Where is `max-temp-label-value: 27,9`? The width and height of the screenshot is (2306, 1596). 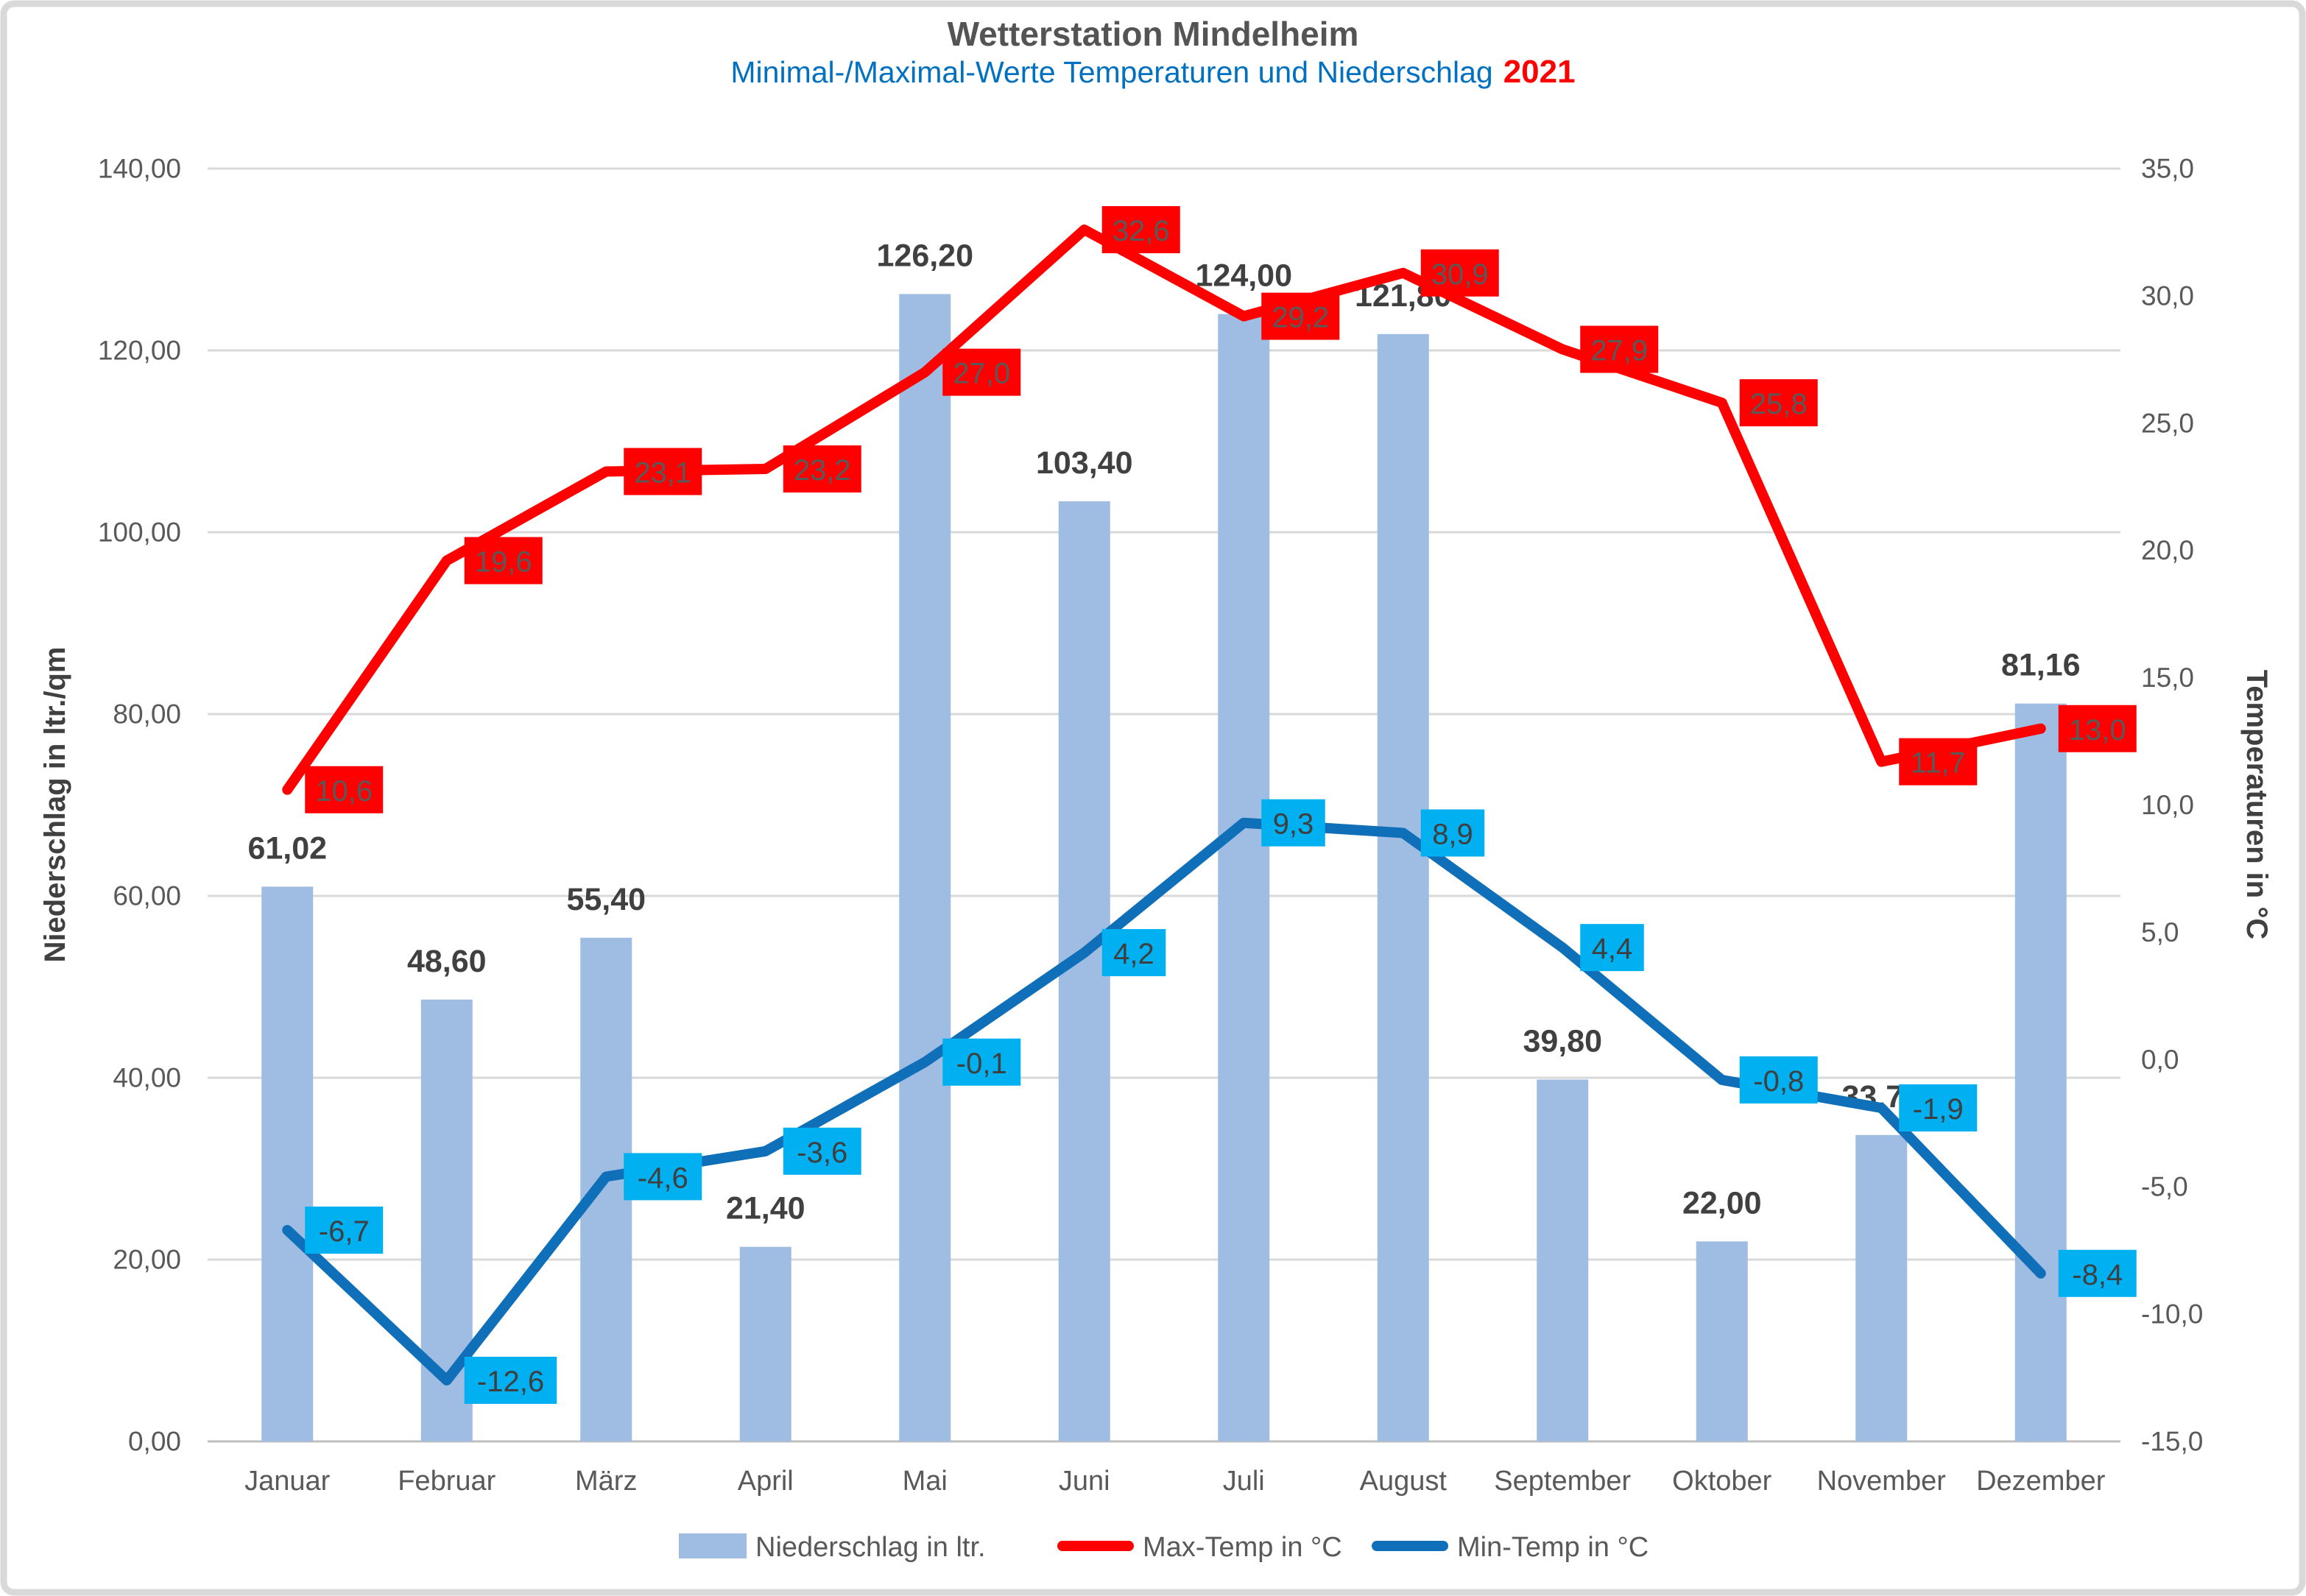 max-temp-label-value: 27,9 is located at coordinates (1619, 351).